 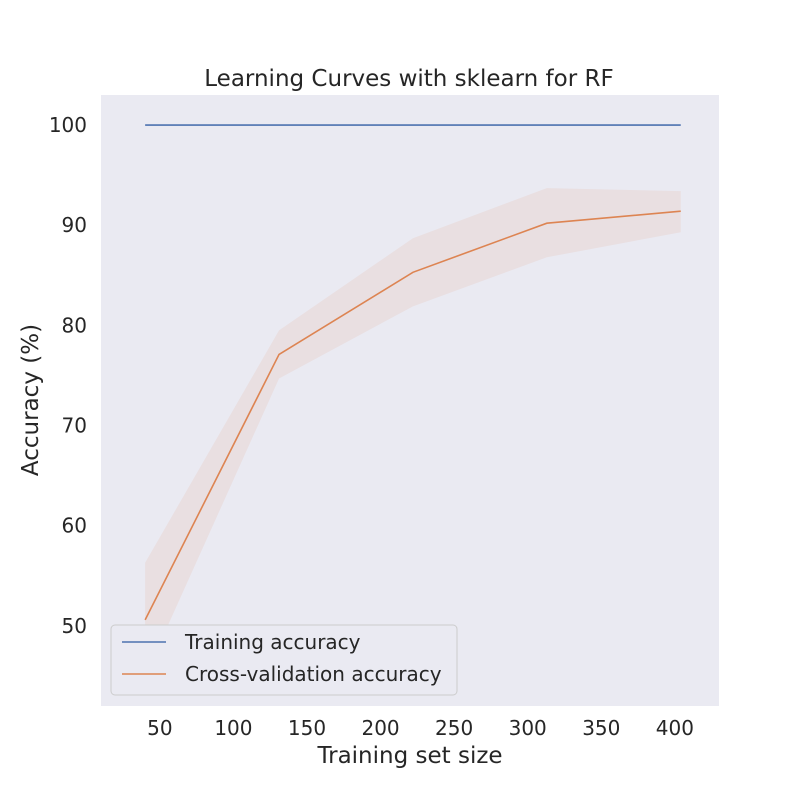 What do you see at coordinates (454, 728) in the screenshot?
I see `x-tick-label: 250` at bounding box center [454, 728].